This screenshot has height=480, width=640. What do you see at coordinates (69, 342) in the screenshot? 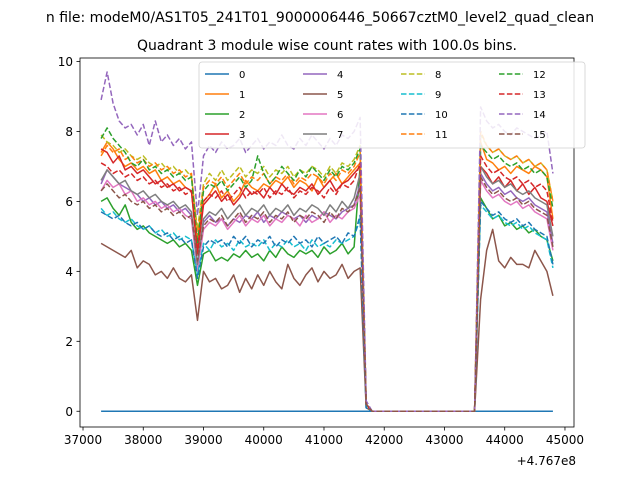
I see `y-tick-label: 2` at bounding box center [69, 342].